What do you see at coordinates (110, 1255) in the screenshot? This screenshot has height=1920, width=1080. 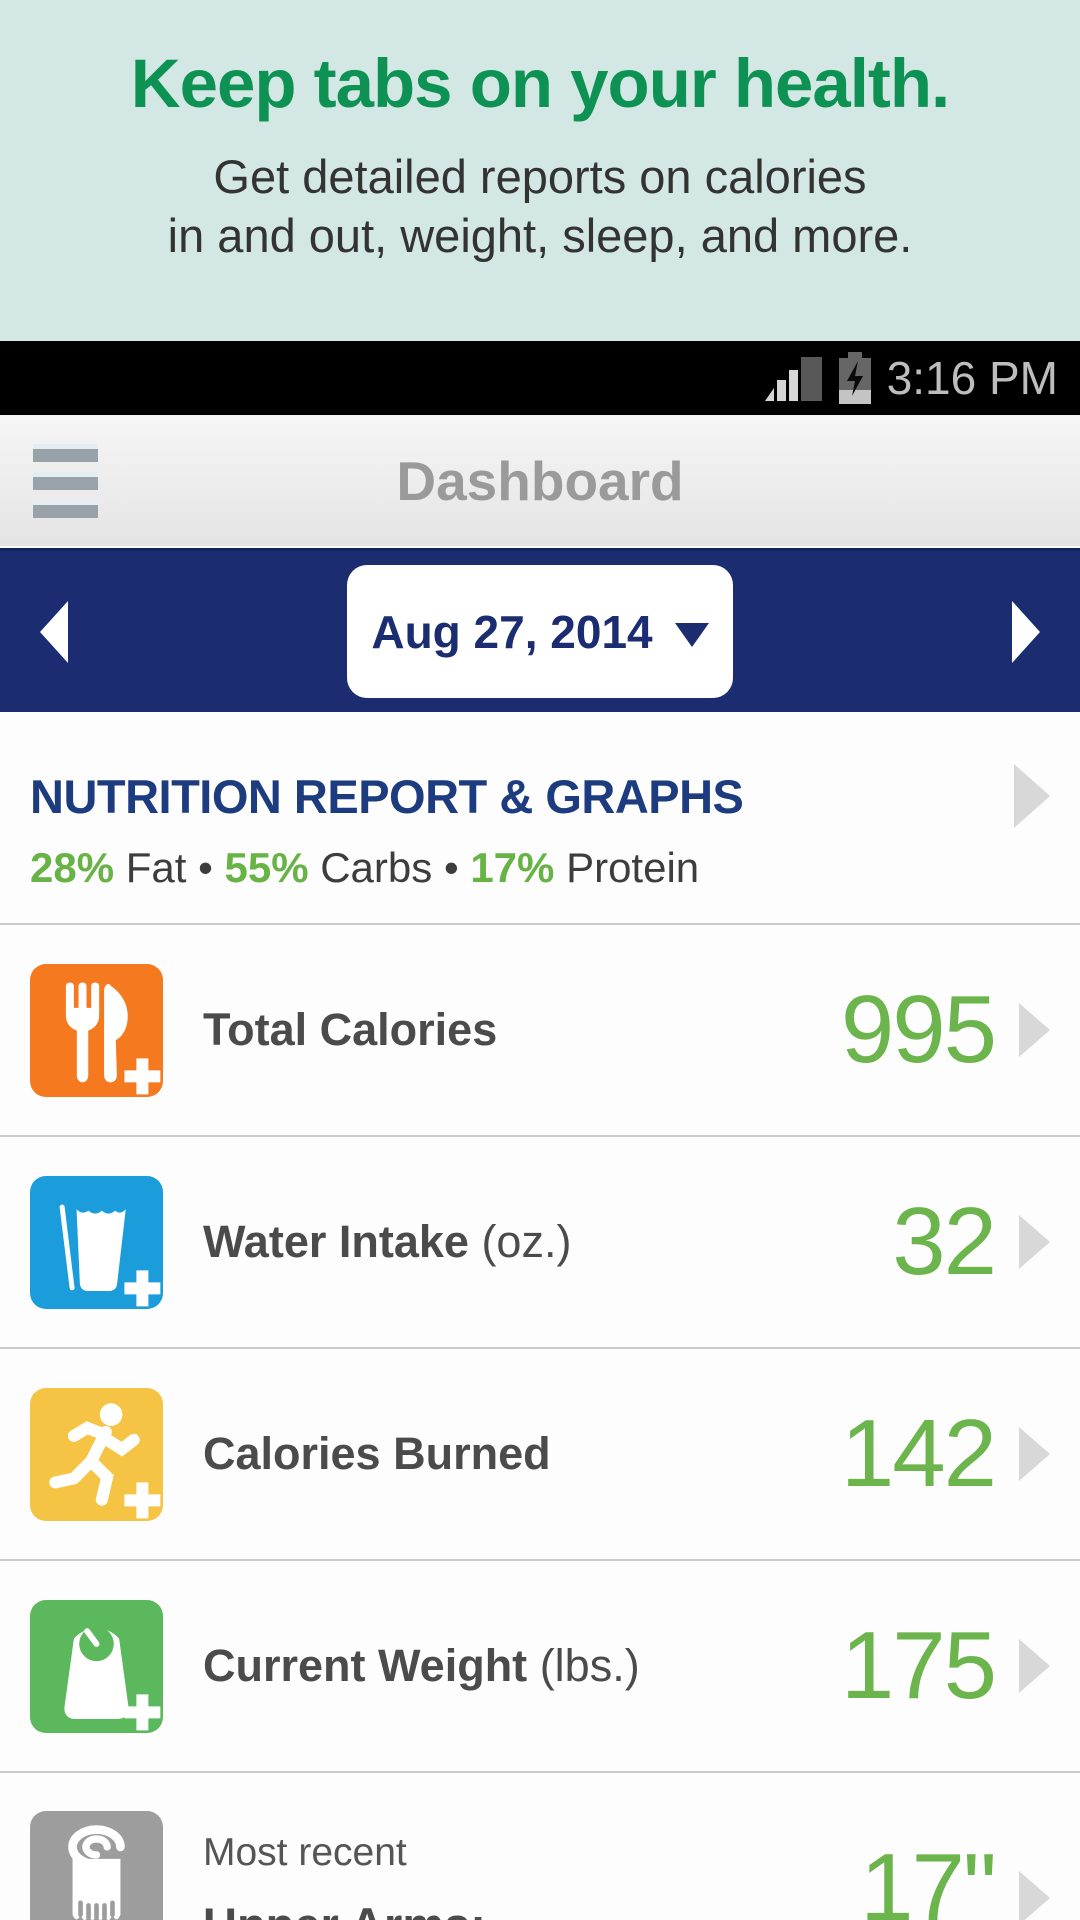 I see `water-glass-glyph` at bounding box center [110, 1255].